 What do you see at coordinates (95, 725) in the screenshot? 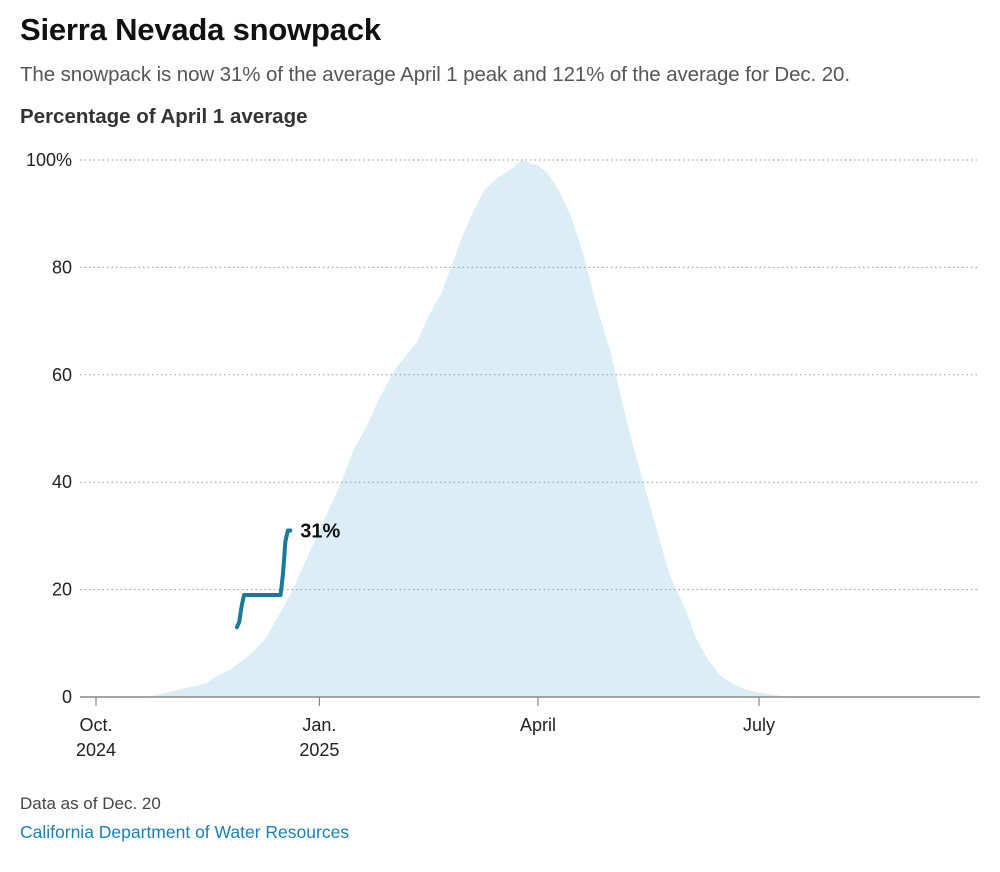
I see `x-tick-label-0-0: Oct.` at bounding box center [95, 725].